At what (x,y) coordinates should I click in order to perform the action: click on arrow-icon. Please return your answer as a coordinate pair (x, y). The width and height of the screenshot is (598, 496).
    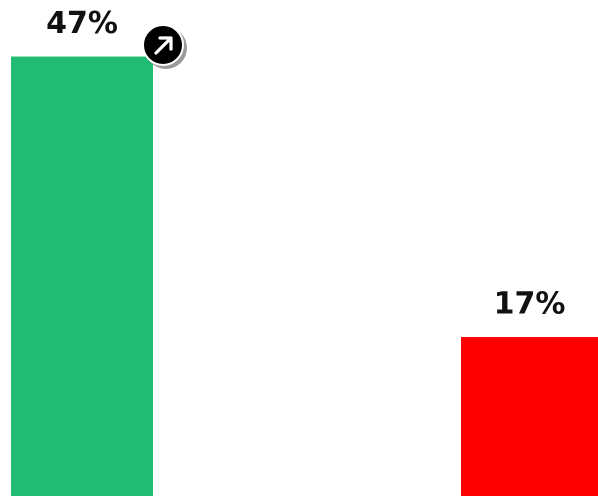
    Looking at the image, I should click on (163, 45).